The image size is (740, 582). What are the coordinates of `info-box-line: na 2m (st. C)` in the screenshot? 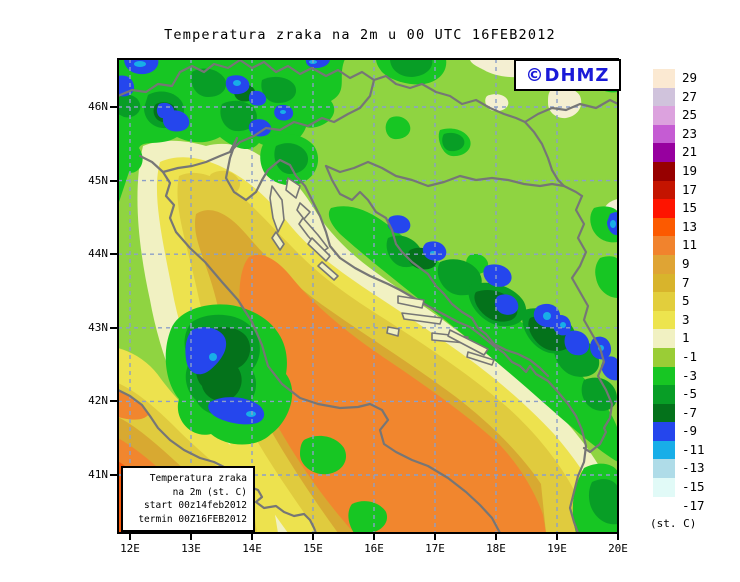 It's located at (209, 492).